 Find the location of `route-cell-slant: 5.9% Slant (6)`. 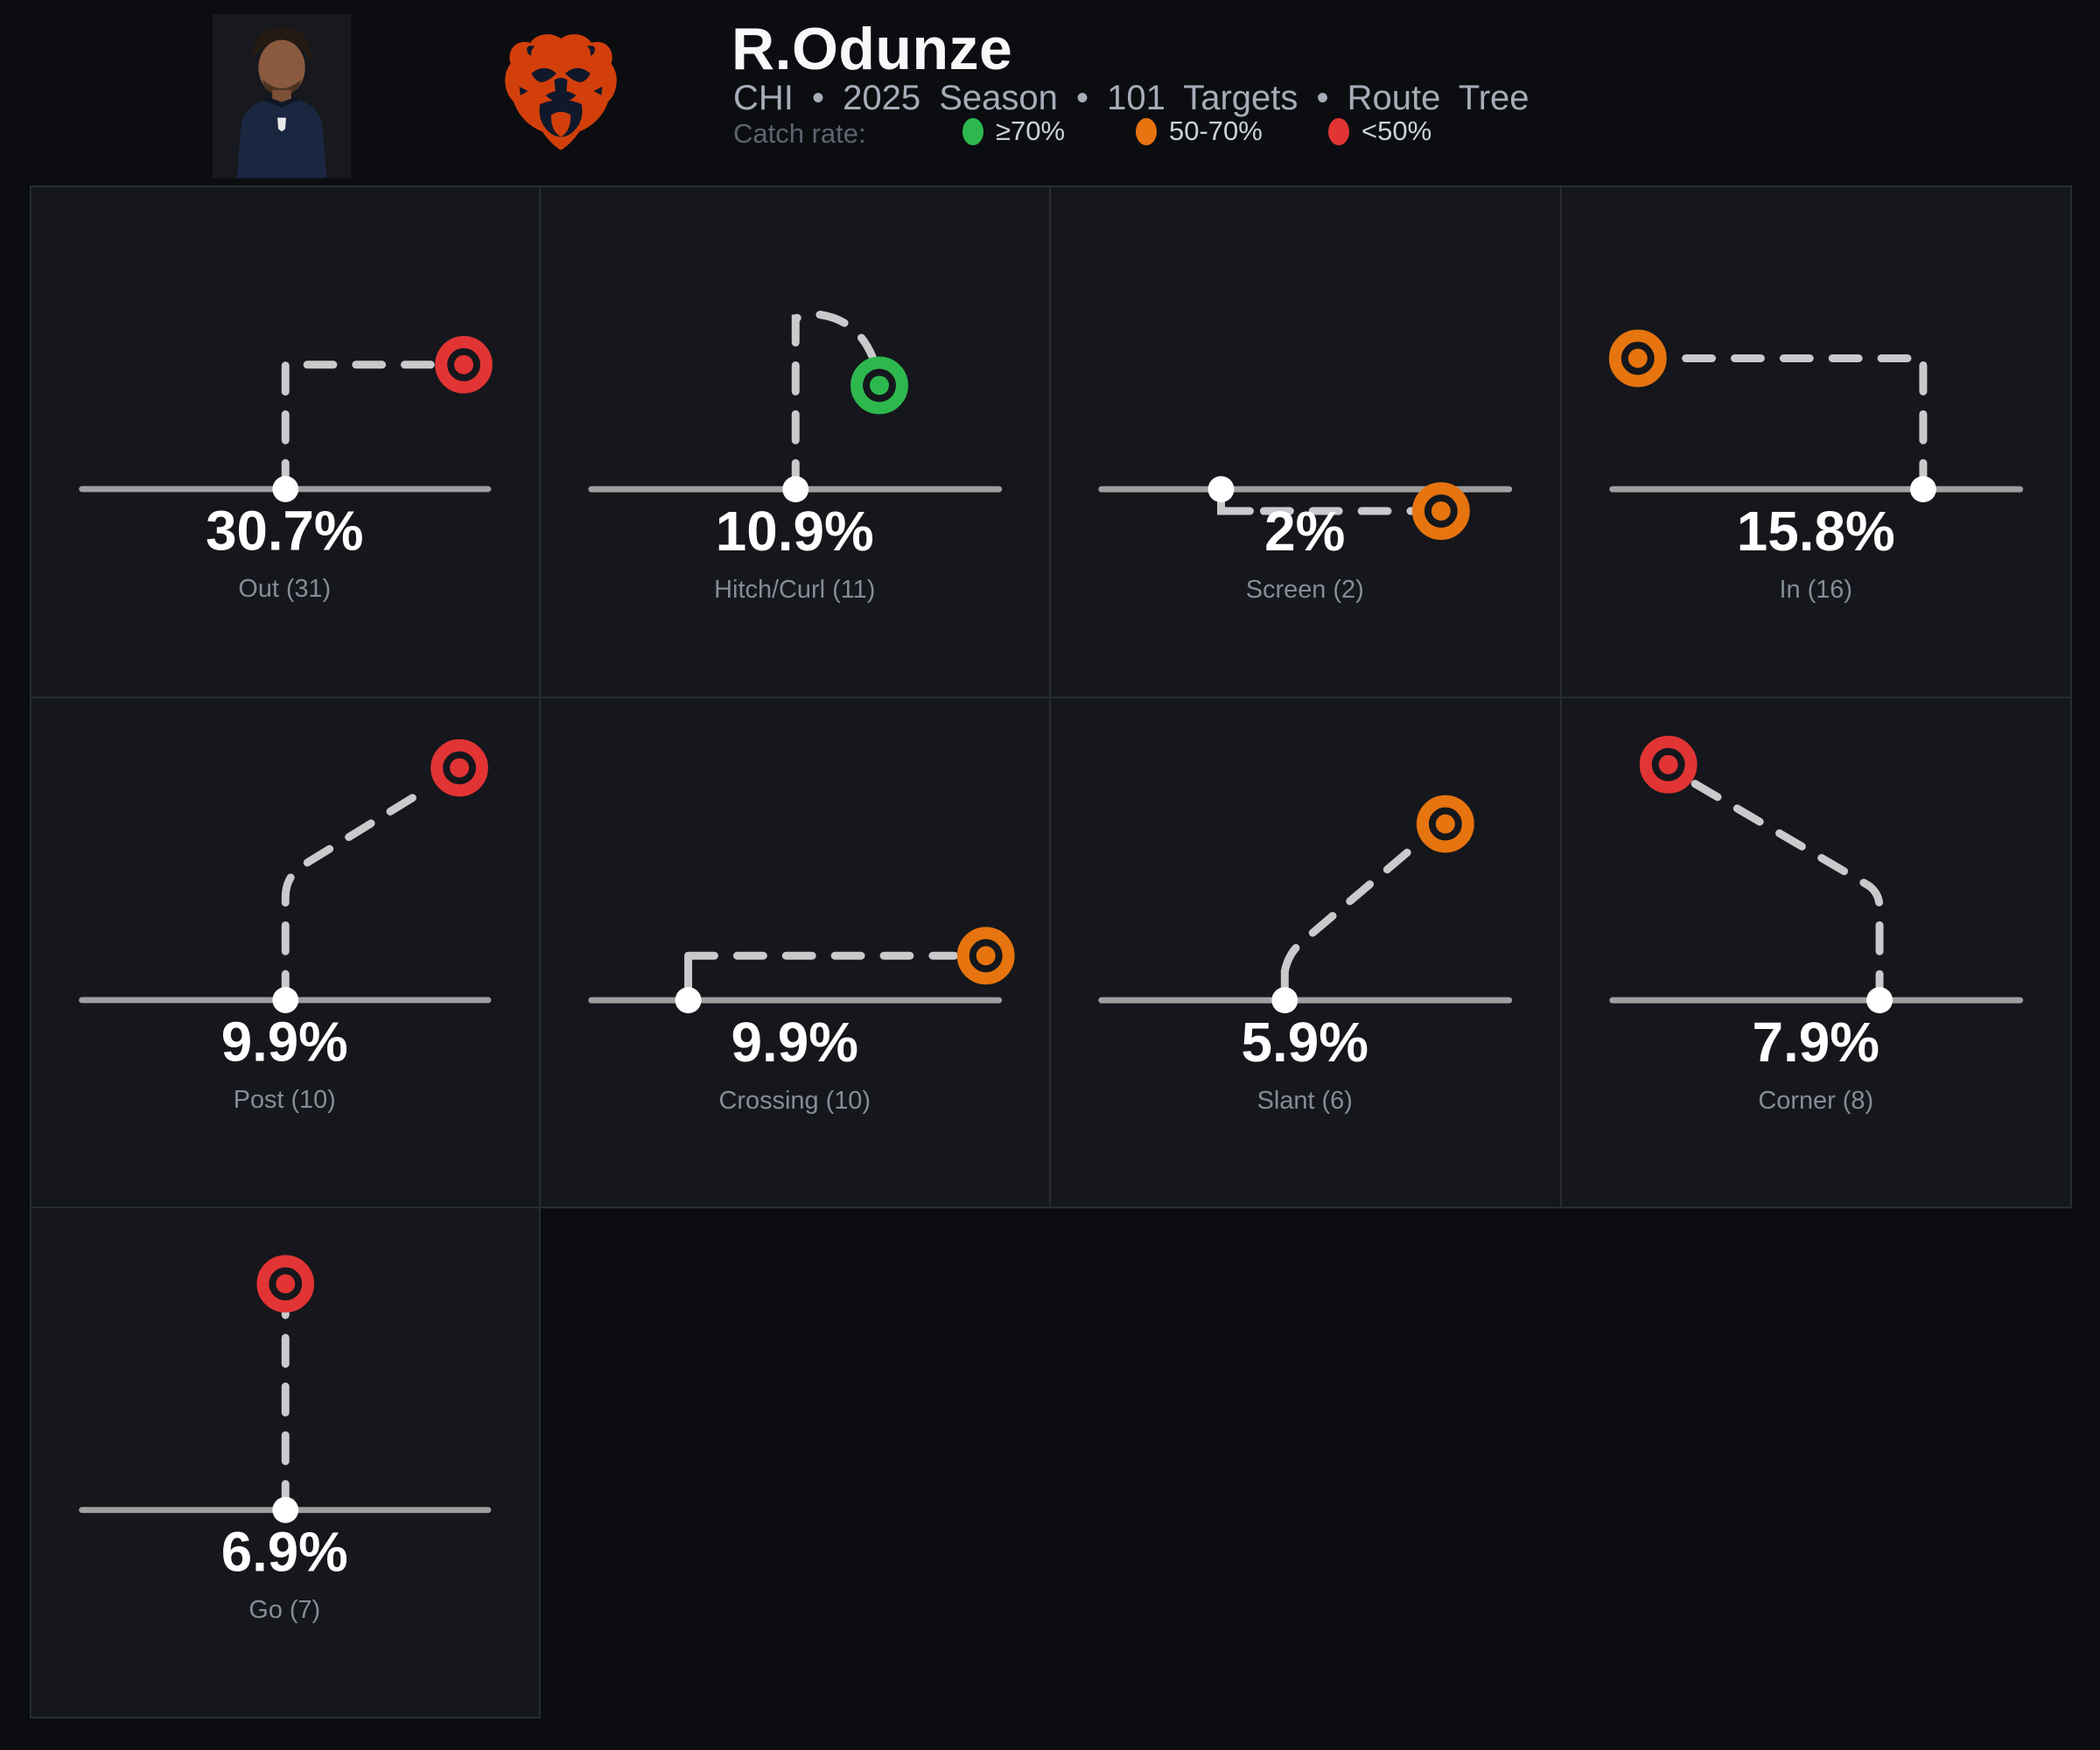

route-cell-slant: 5.9% Slant (6) is located at coordinates (1306, 952).